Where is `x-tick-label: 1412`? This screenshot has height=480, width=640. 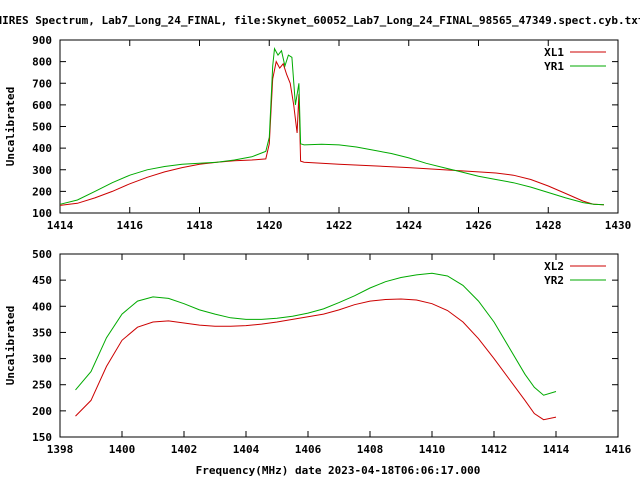
x-tick-label: 1412 is located at coordinates (494, 449).